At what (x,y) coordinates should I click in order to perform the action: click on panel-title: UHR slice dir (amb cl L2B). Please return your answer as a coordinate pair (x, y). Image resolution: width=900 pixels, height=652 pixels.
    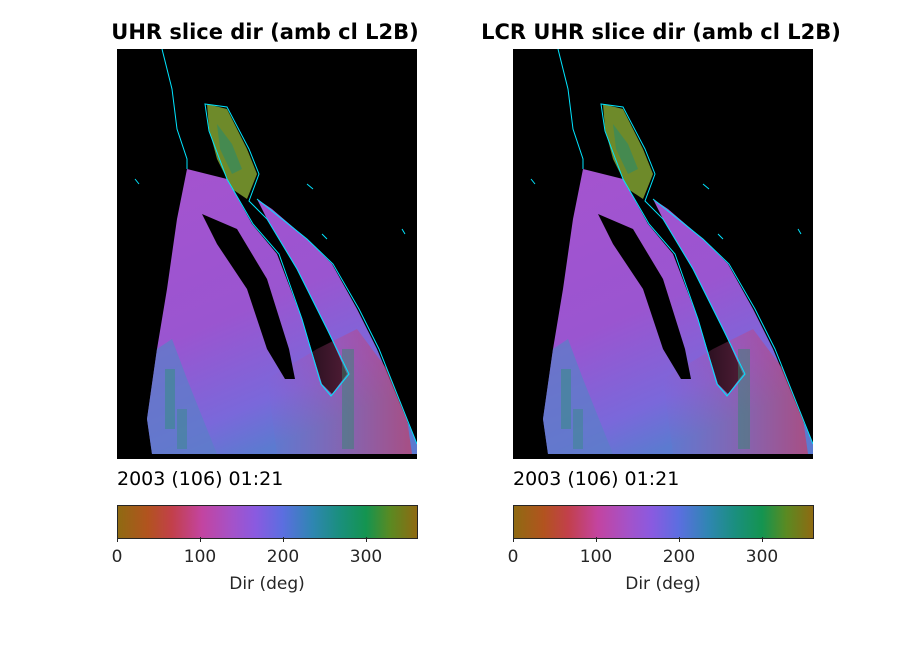
    Looking at the image, I should click on (265, 32).